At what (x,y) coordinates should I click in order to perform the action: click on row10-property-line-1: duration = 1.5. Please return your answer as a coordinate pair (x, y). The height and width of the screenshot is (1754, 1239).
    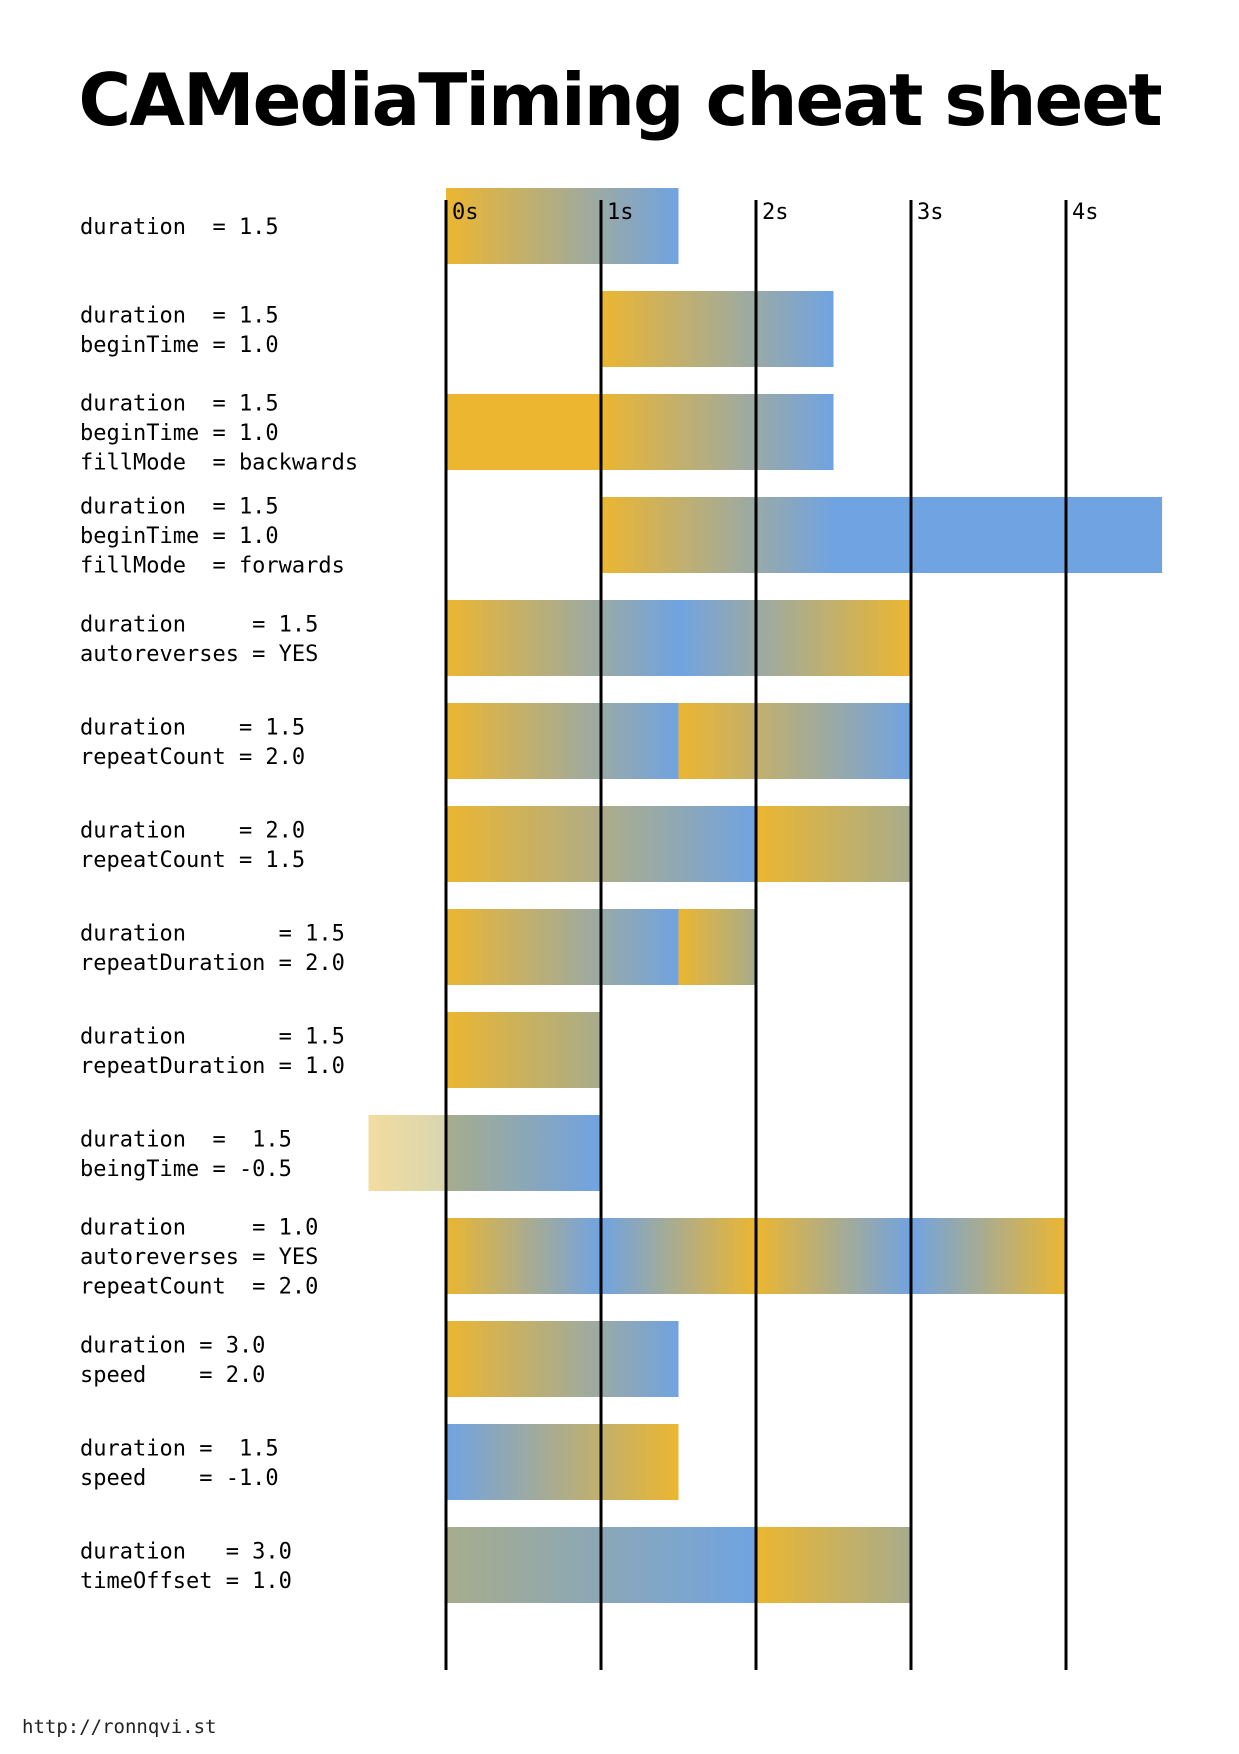
    Looking at the image, I should click on (186, 1139).